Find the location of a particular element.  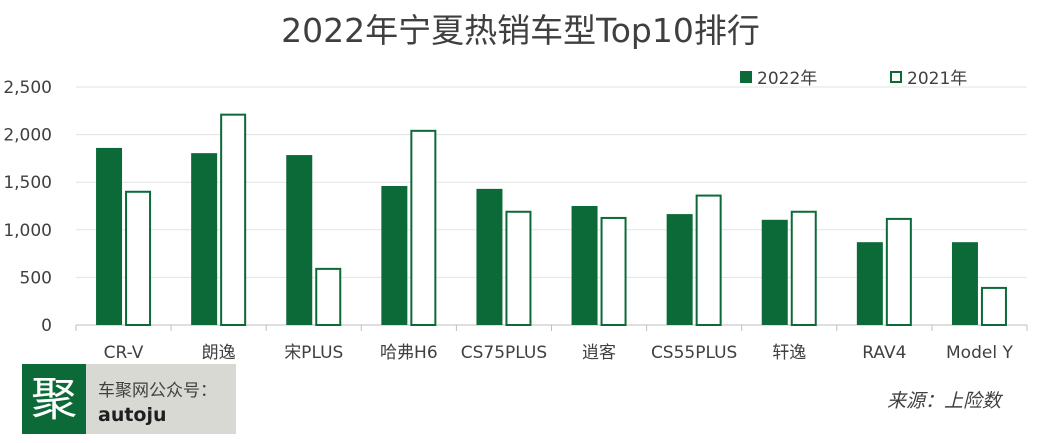

x-tick-label: RAV4 is located at coordinates (884, 353).